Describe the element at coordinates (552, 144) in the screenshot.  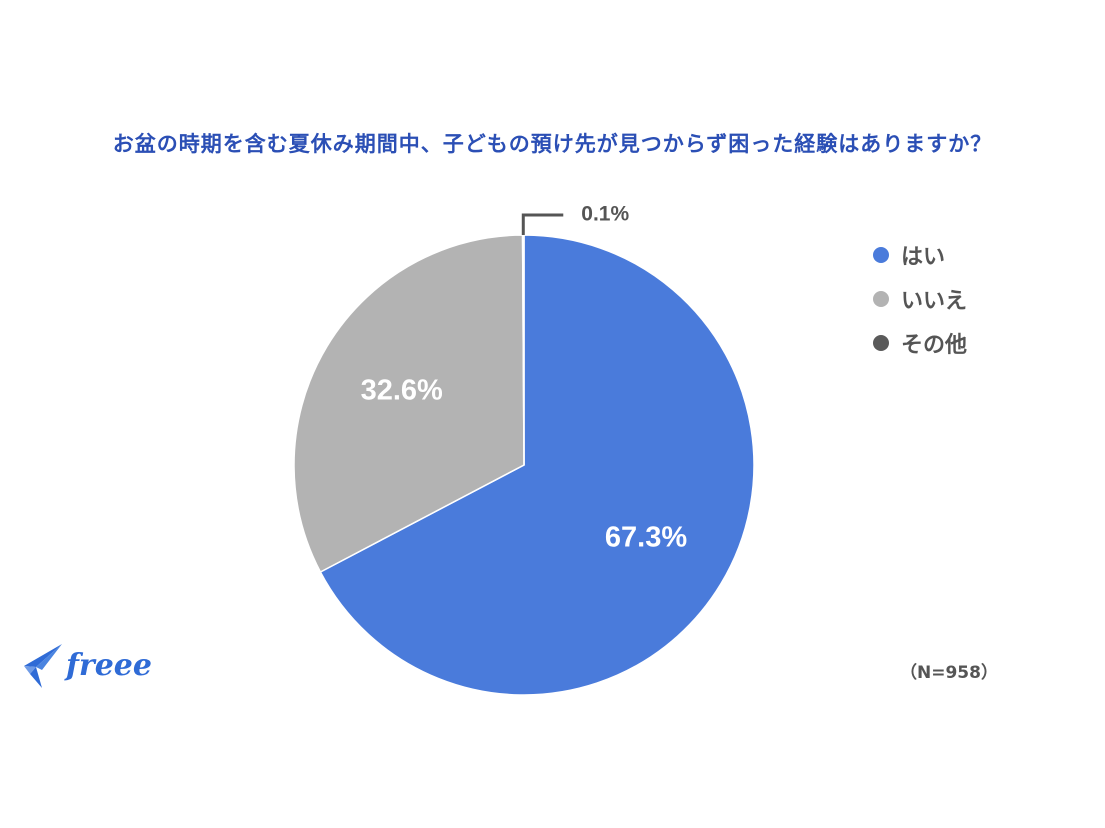
I see `chart-title: お盆の時期を含む夏休み期間中、子どもの預け先が見つからず困った経験はありますか？` at that location.